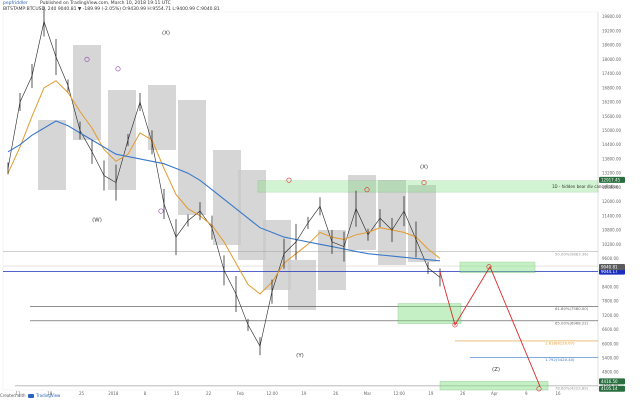 The height and width of the screenshot is (400, 640). What do you see at coordinates (320, 396) in the screenshot?
I see `chart-footer: Created with TradingView` at bounding box center [320, 396].